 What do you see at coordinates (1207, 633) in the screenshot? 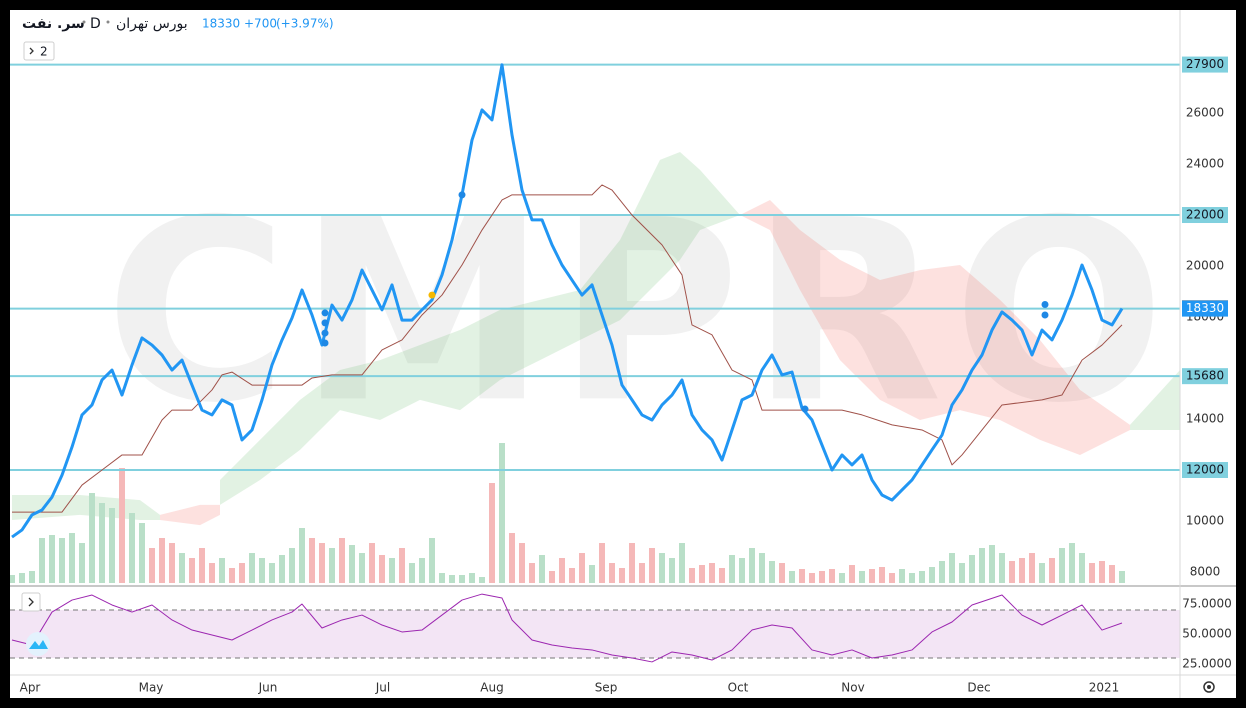
I see `rsi-tick-label: 50.0000` at bounding box center [1207, 633].